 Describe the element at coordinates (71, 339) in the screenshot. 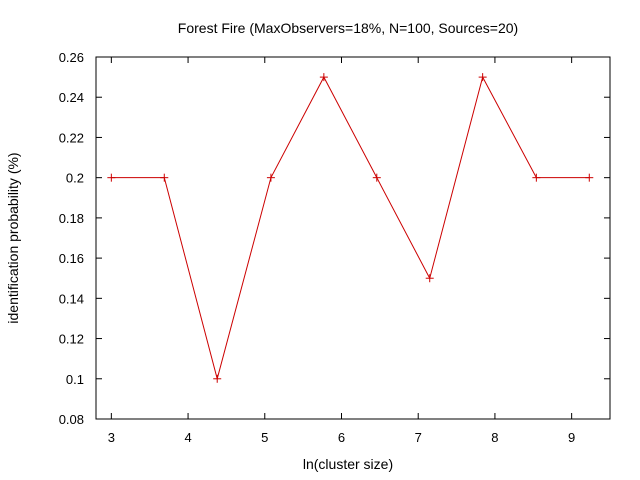

I see `y-tick-label: 0.12` at that location.